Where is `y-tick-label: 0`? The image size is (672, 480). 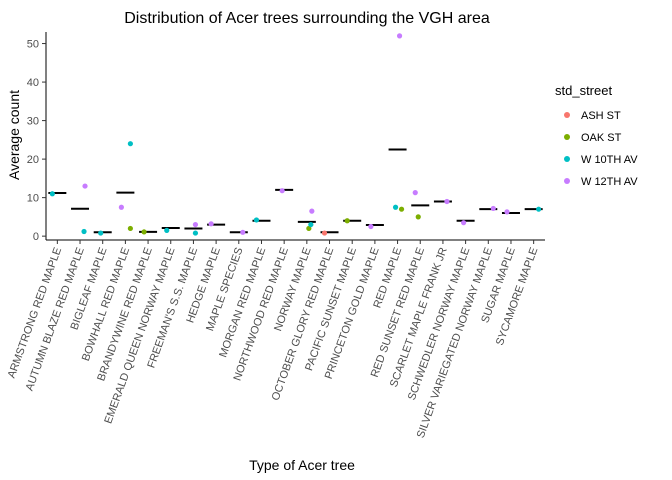 y-tick-label: 0 is located at coordinates (36, 237).